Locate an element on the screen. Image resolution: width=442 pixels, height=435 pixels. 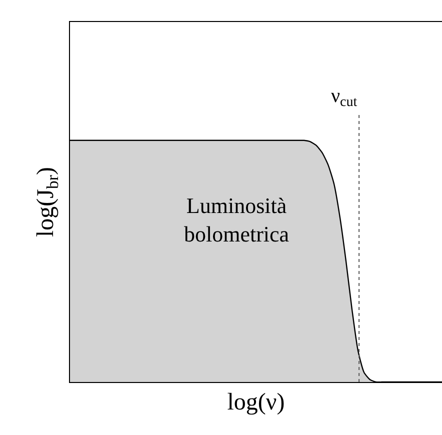
x-axis-title: log(ν) is located at coordinates (256, 403).